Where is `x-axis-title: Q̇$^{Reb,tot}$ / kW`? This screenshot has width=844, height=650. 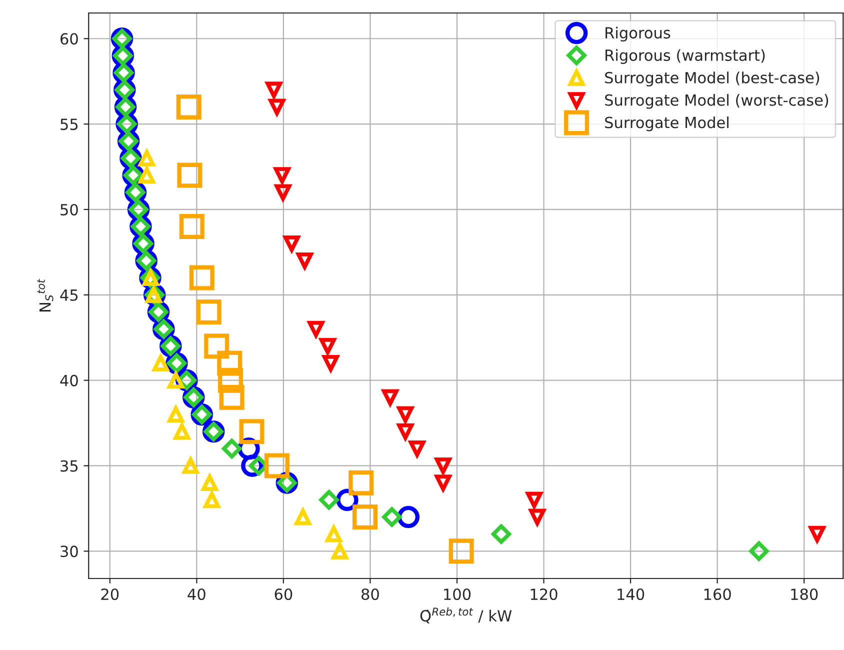 x-axis-title: Q̇$^{Reb,tot}$ / kW is located at coordinates (466, 615).